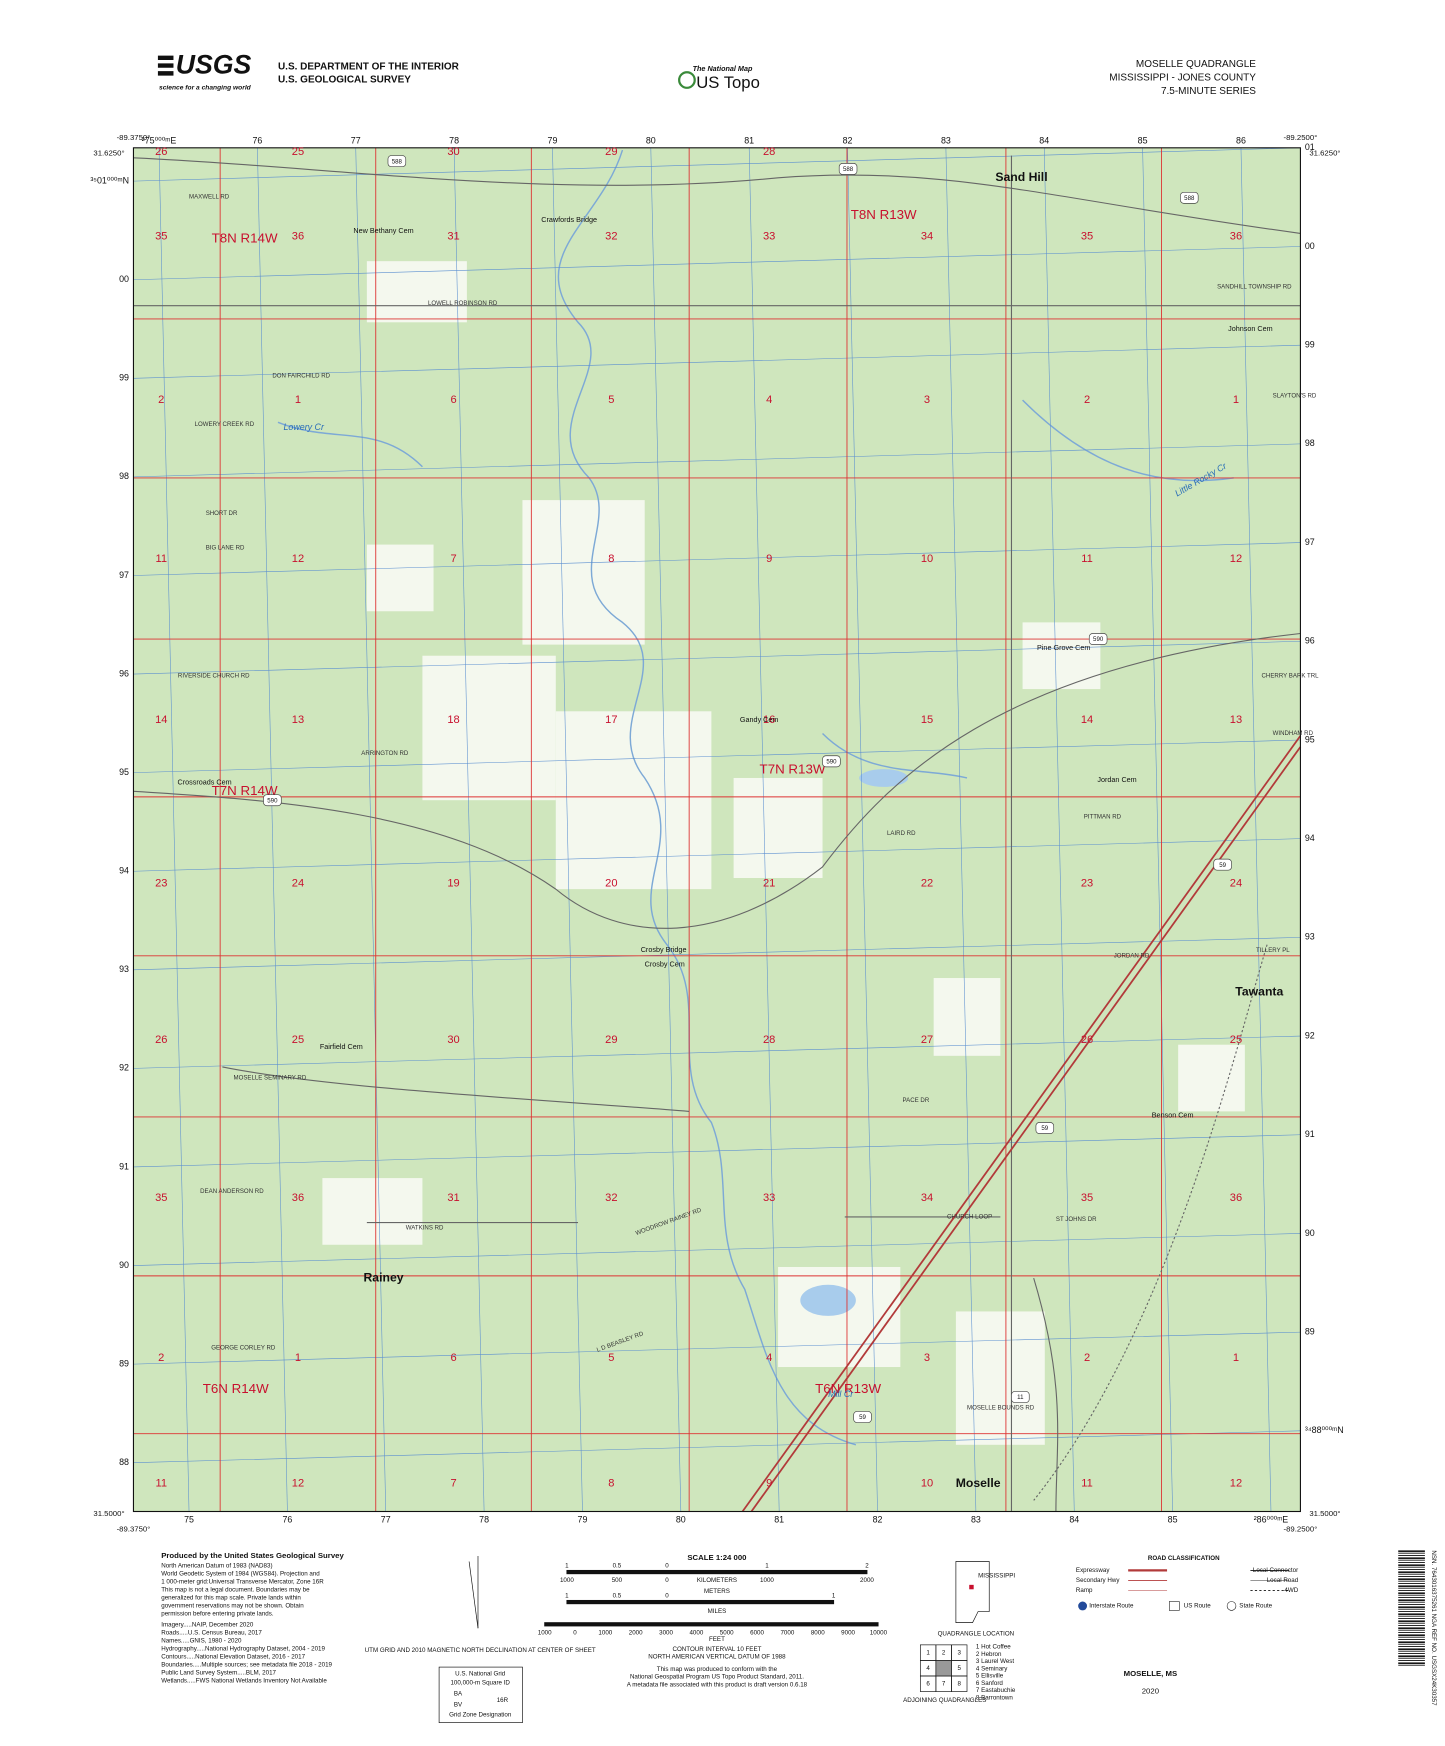 This screenshot has height=1746, width=1445. I want to click on section-number: 12, so click(298, 559).